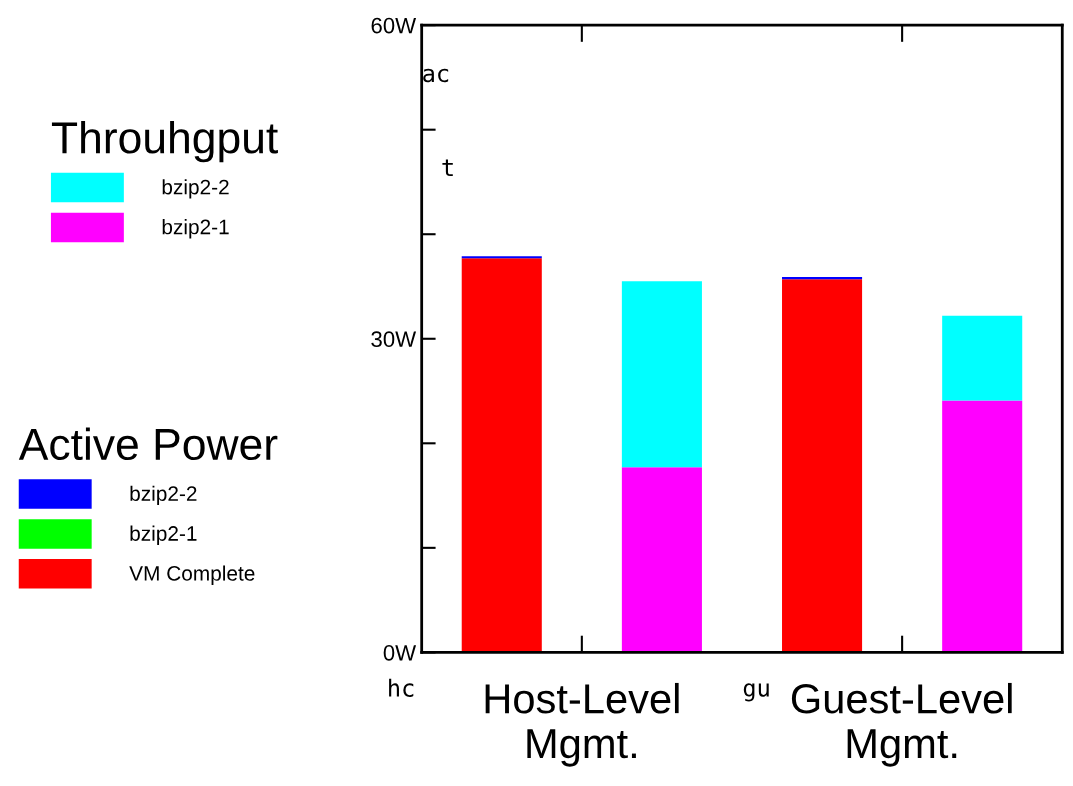 The height and width of the screenshot is (786, 1073). I want to click on legend-label: VM Complete, so click(192, 575).